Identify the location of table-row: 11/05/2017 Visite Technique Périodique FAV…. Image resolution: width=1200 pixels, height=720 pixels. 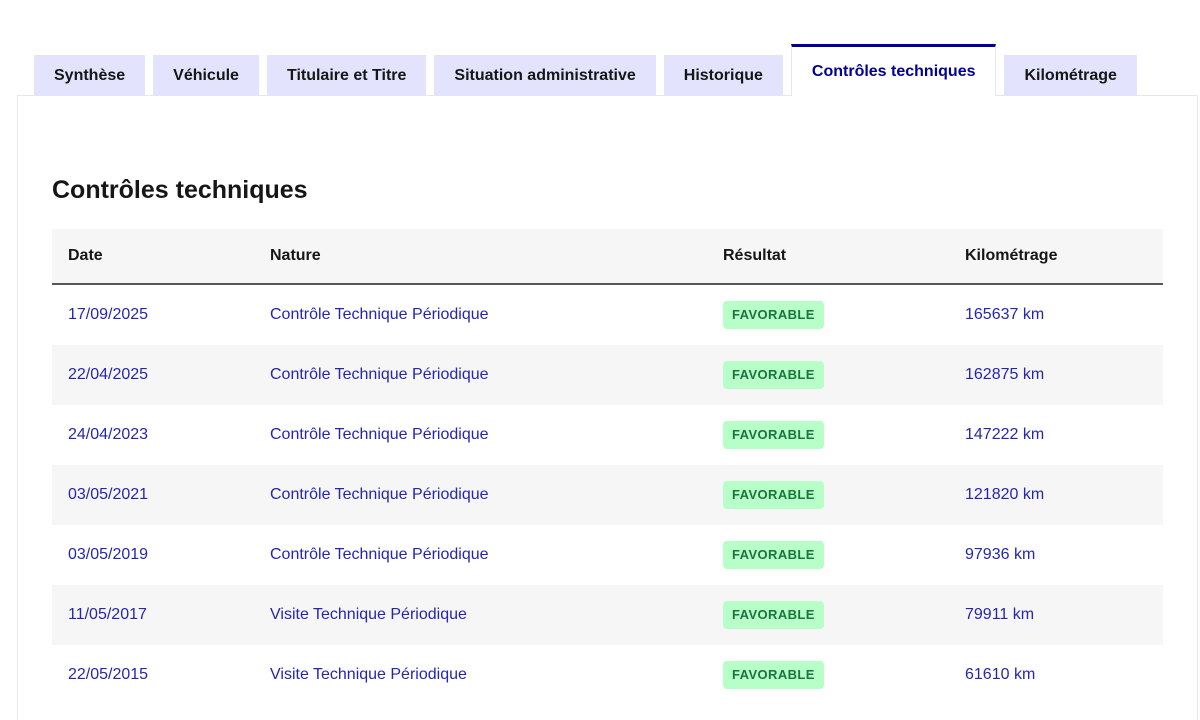
(607, 615).